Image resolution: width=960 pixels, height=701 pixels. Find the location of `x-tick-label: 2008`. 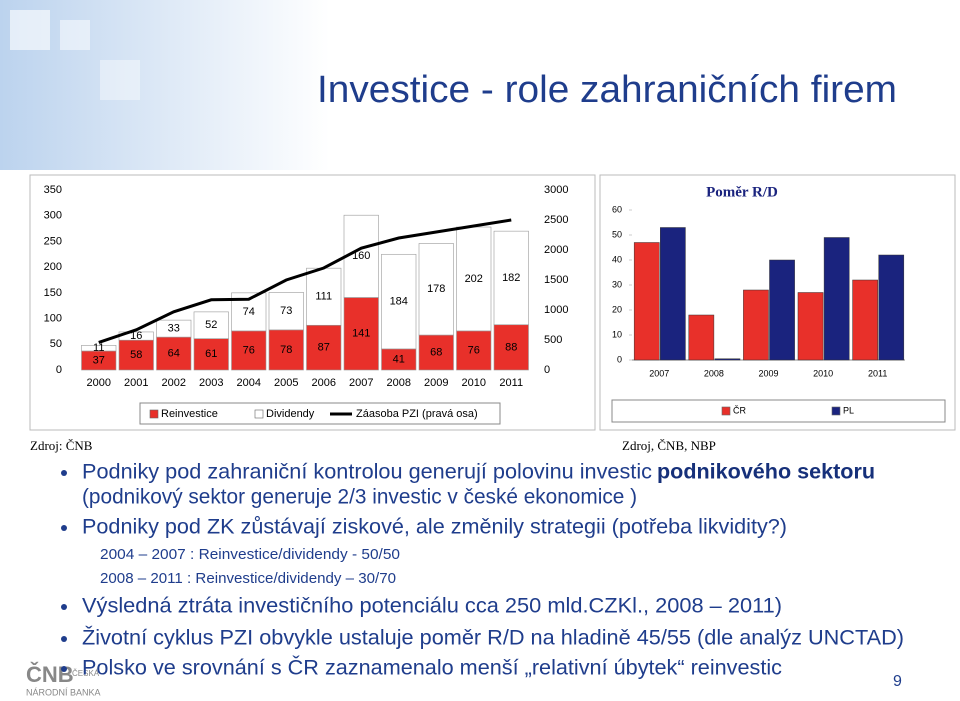

x-tick-label: 2008 is located at coordinates (714, 373).